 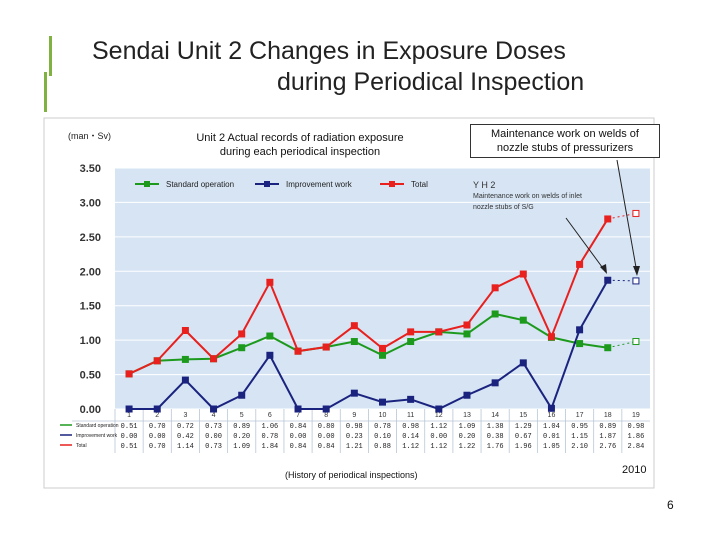 What do you see at coordinates (300, 152) in the screenshot?
I see `chart-title-line2: during each periodical inspection` at bounding box center [300, 152].